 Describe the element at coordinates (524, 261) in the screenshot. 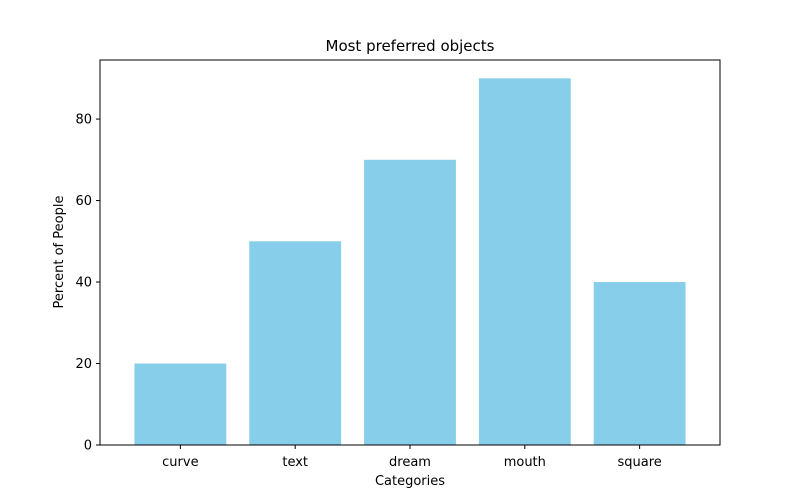

I see `bar-mouth` at that location.